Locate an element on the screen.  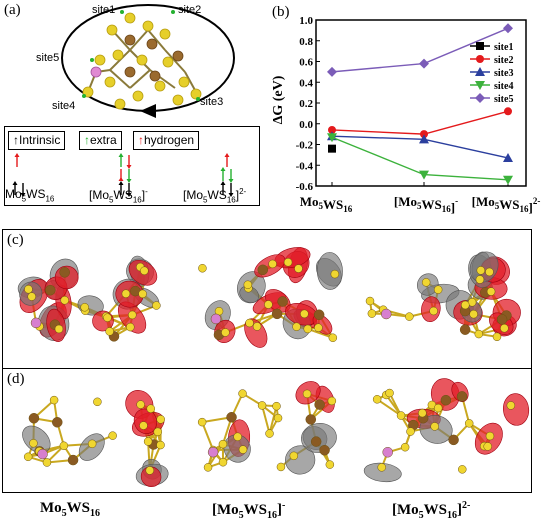
x-tick-label: Mo5WS16 is located at coordinates (326, 204).